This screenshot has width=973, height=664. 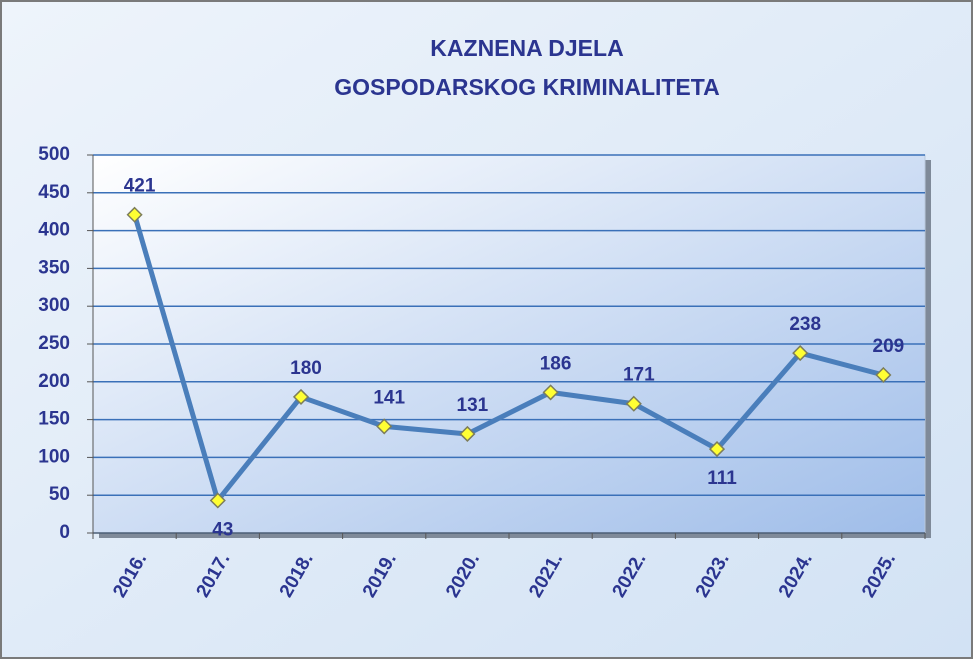 What do you see at coordinates (805, 324) in the screenshot?
I see `data-label: 238` at bounding box center [805, 324].